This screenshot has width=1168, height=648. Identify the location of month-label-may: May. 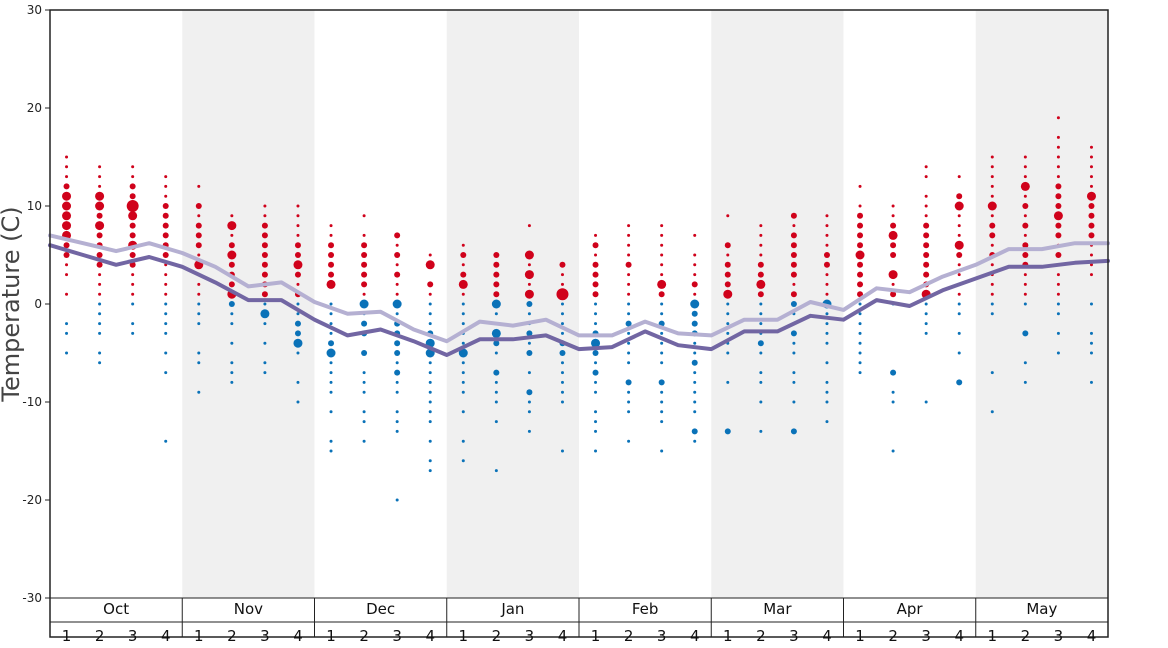
(1041, 609).